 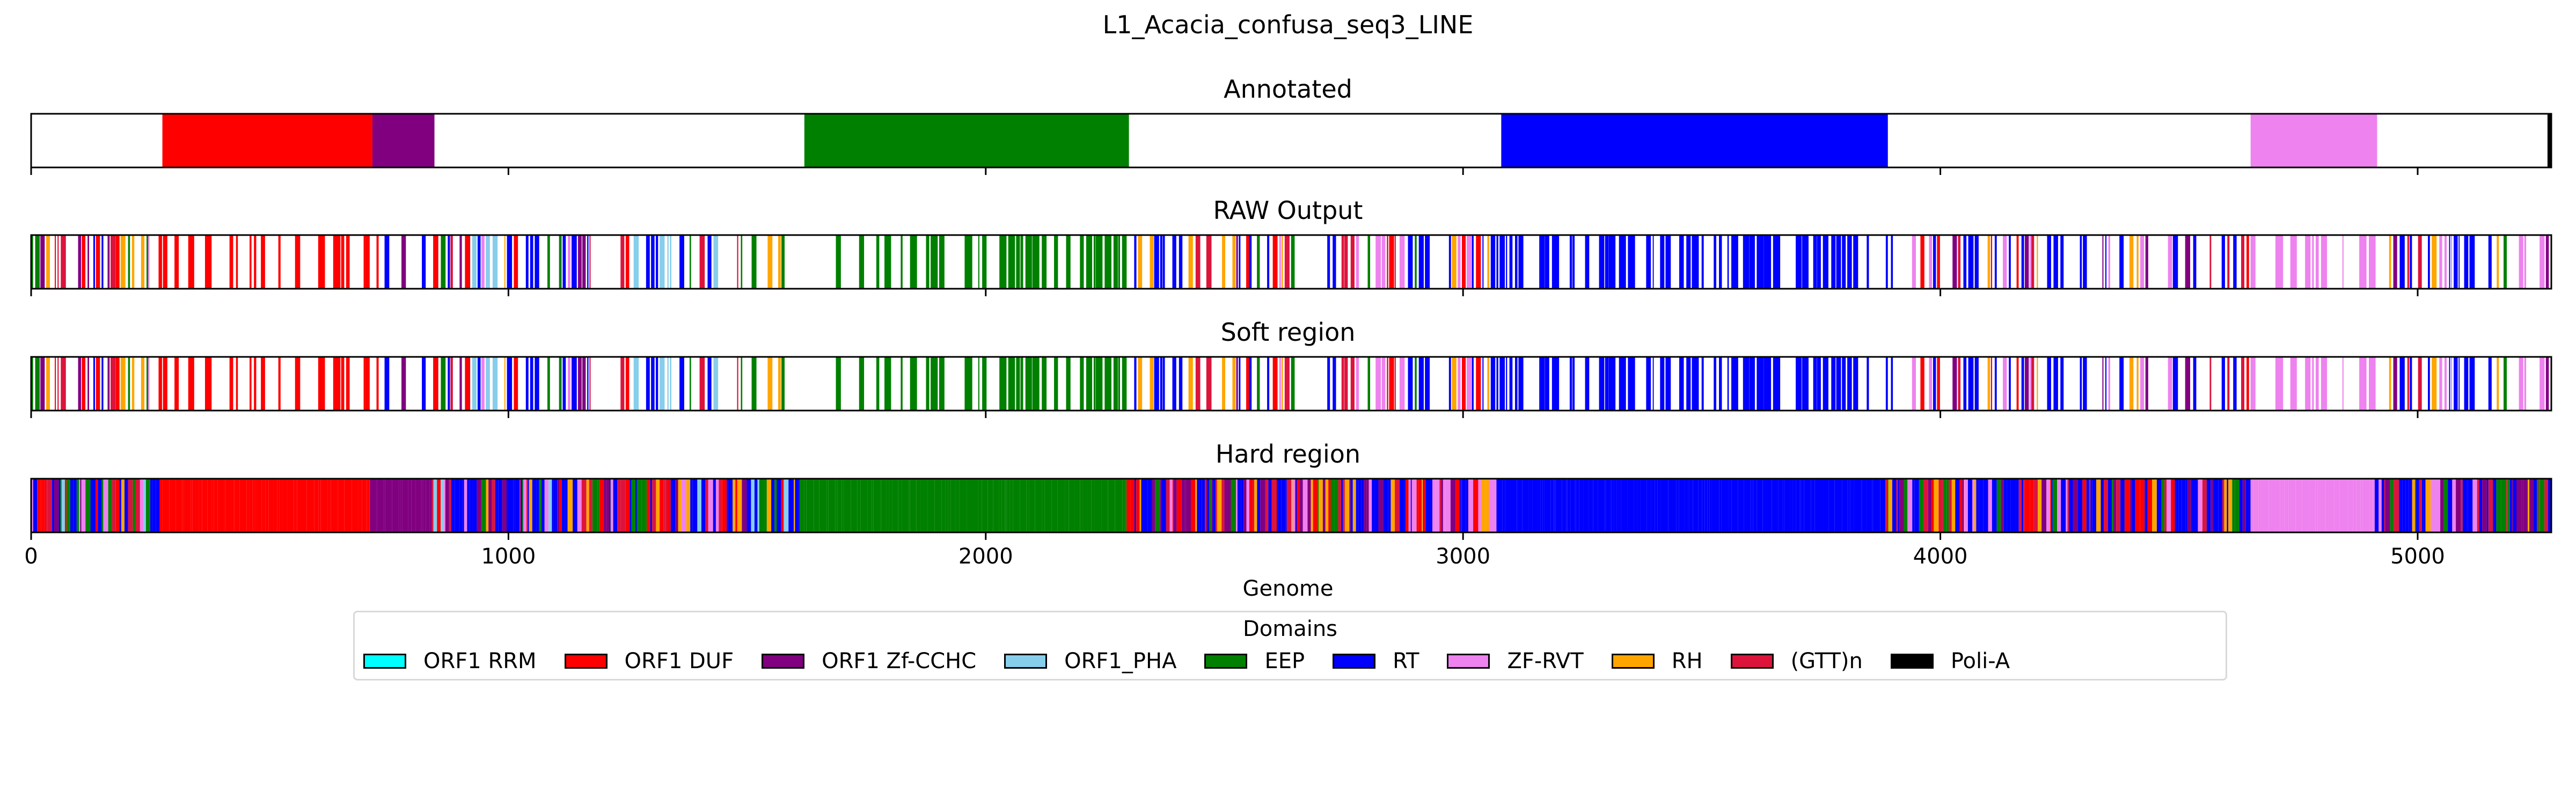 What do you see at coordinates (2549, 140) in the screenshot?
I see `segment-bar` at bounding box center [2549, 140].